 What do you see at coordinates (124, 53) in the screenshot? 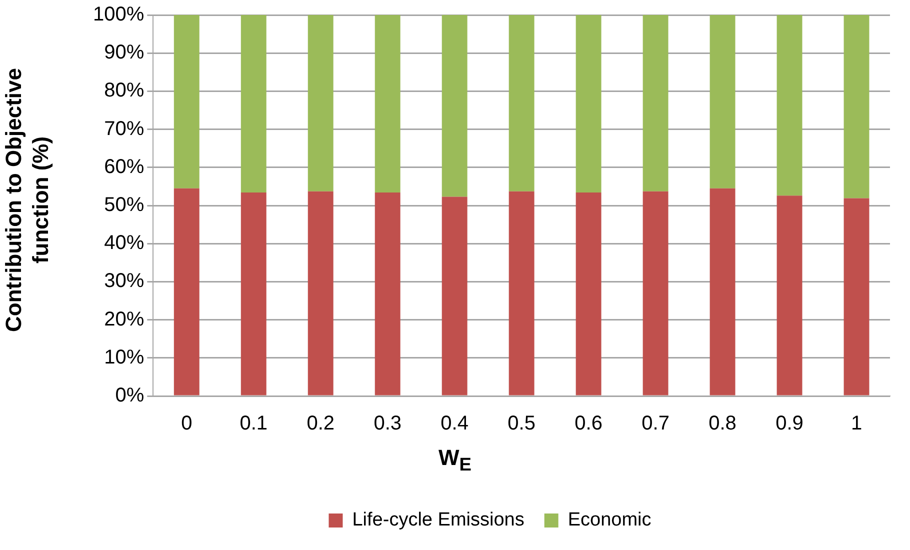
I see `y-tick-label: 90%` at bounding box center [124, 53].